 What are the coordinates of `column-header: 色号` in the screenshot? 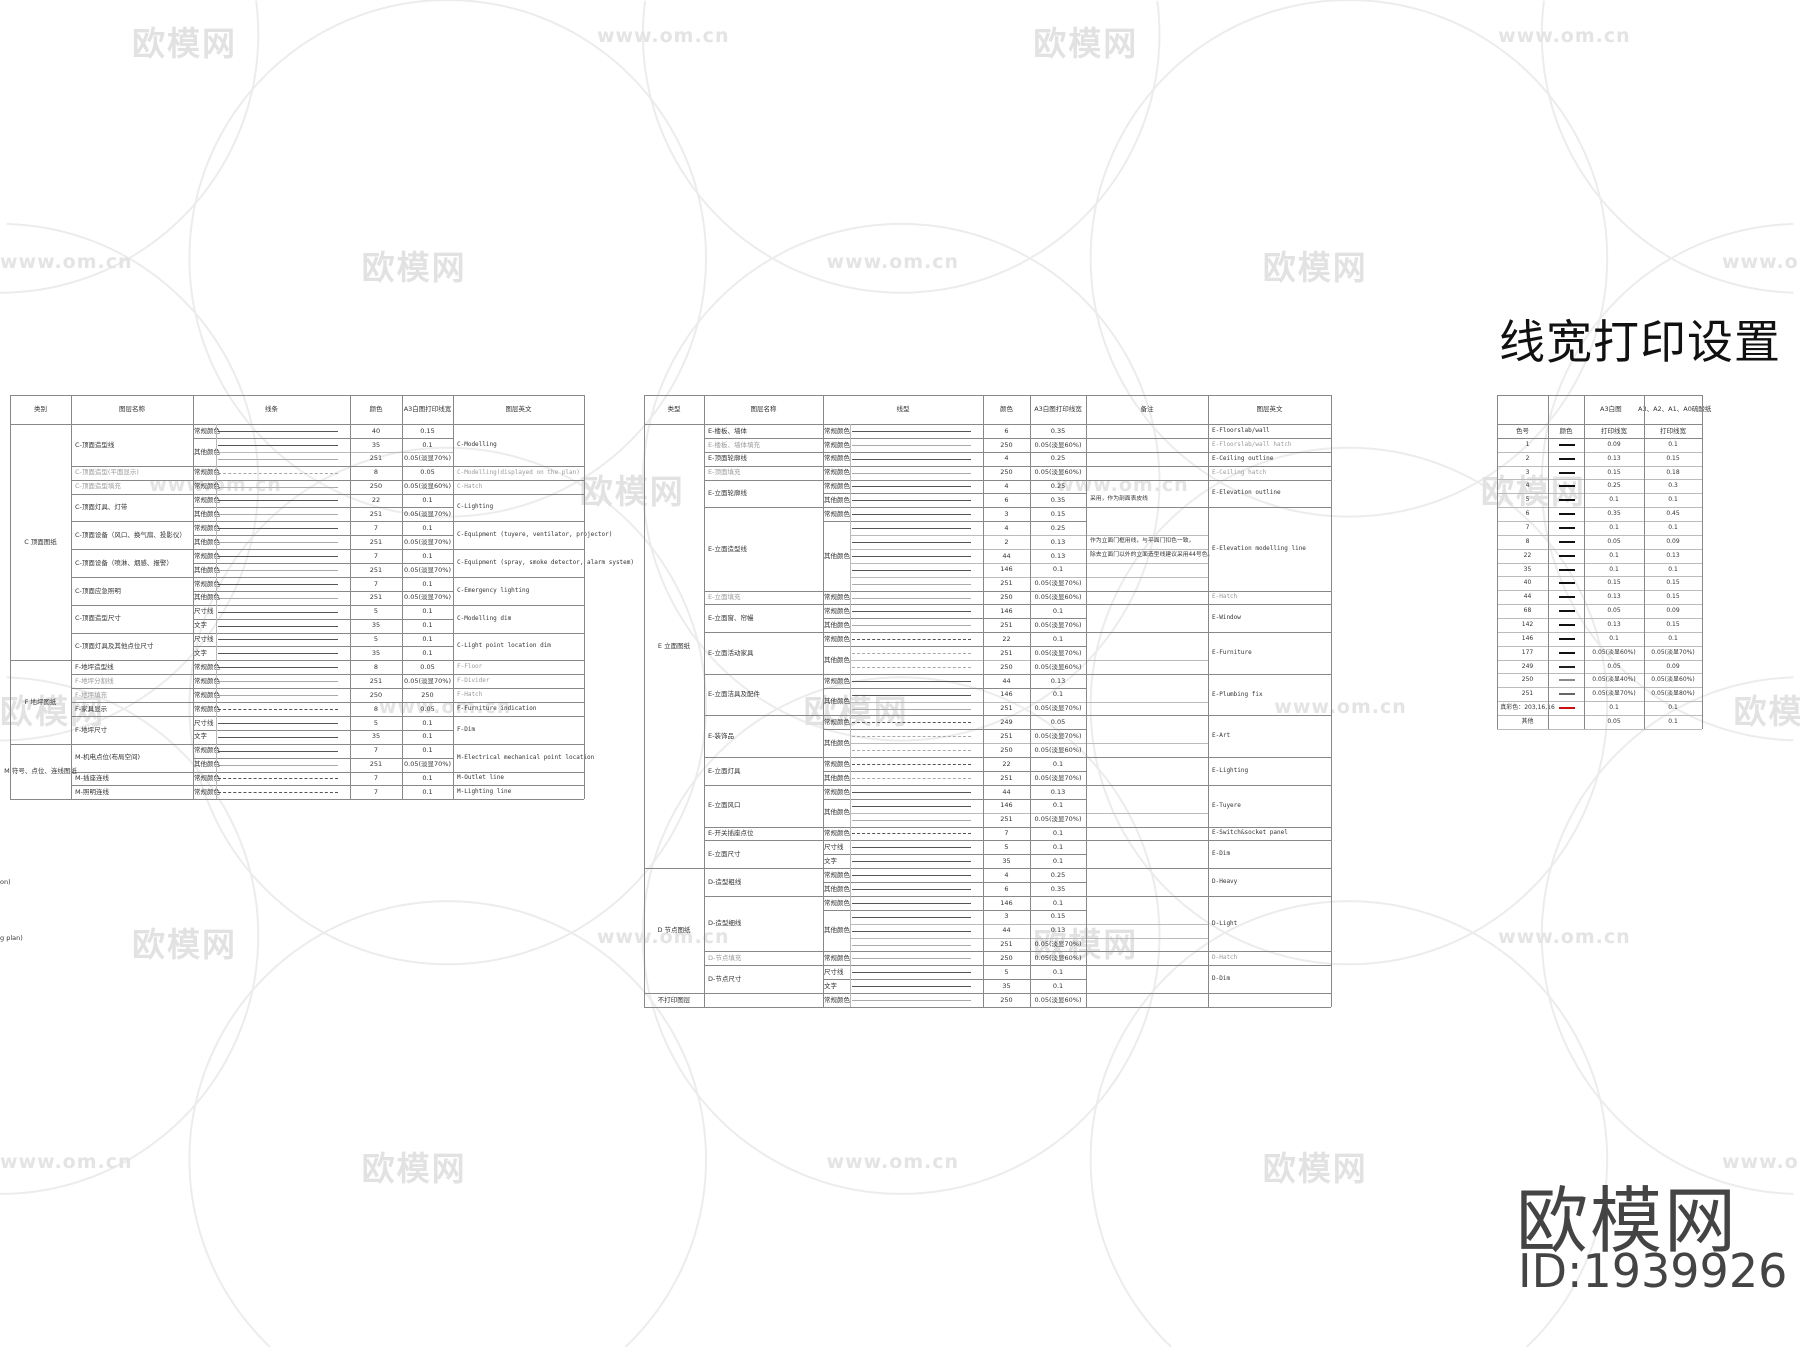 It's located at (1522, 430).